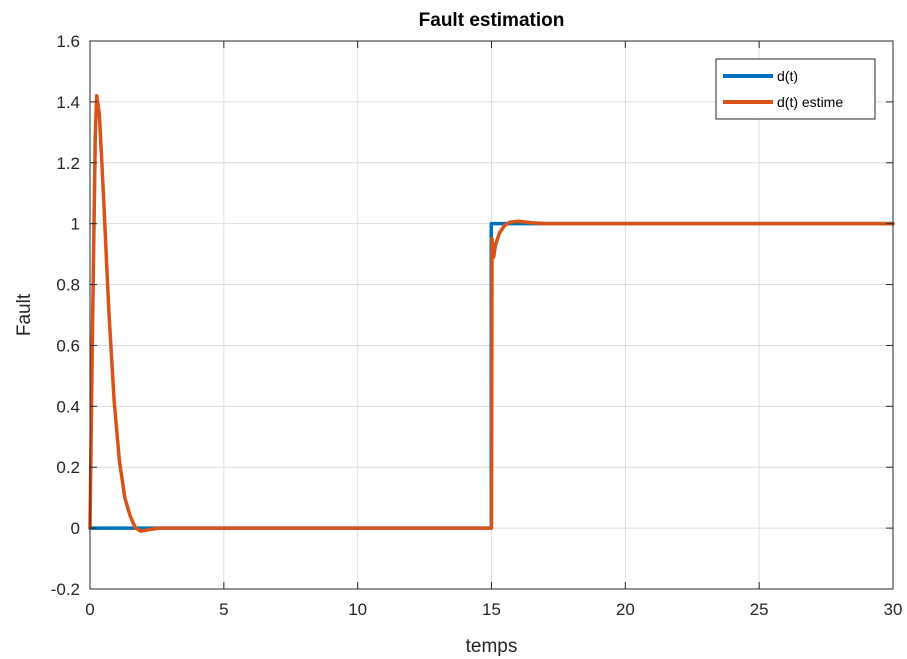 The height and width of the screenshot is (659, 907). Describe the element at coordinates (68, 285) in the screenshot. I see `y-tick-label: 0.8` at that location.